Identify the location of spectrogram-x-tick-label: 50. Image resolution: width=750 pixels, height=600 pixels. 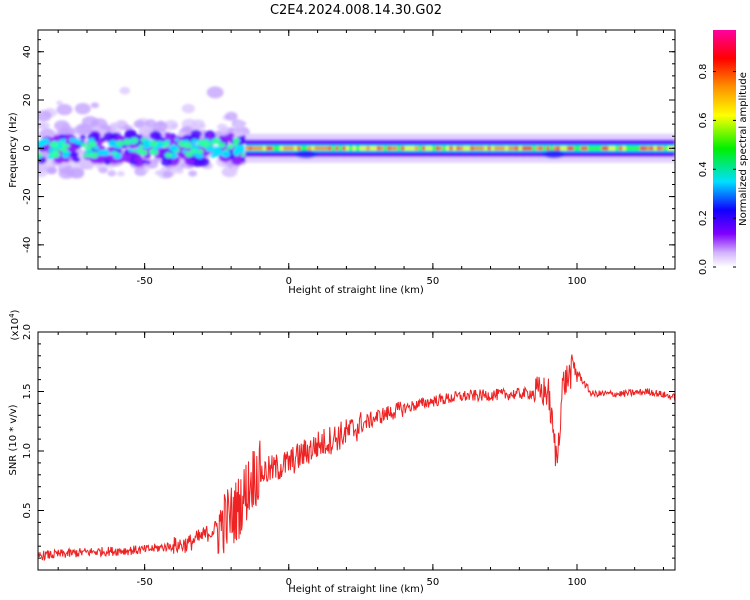
(433, 281).